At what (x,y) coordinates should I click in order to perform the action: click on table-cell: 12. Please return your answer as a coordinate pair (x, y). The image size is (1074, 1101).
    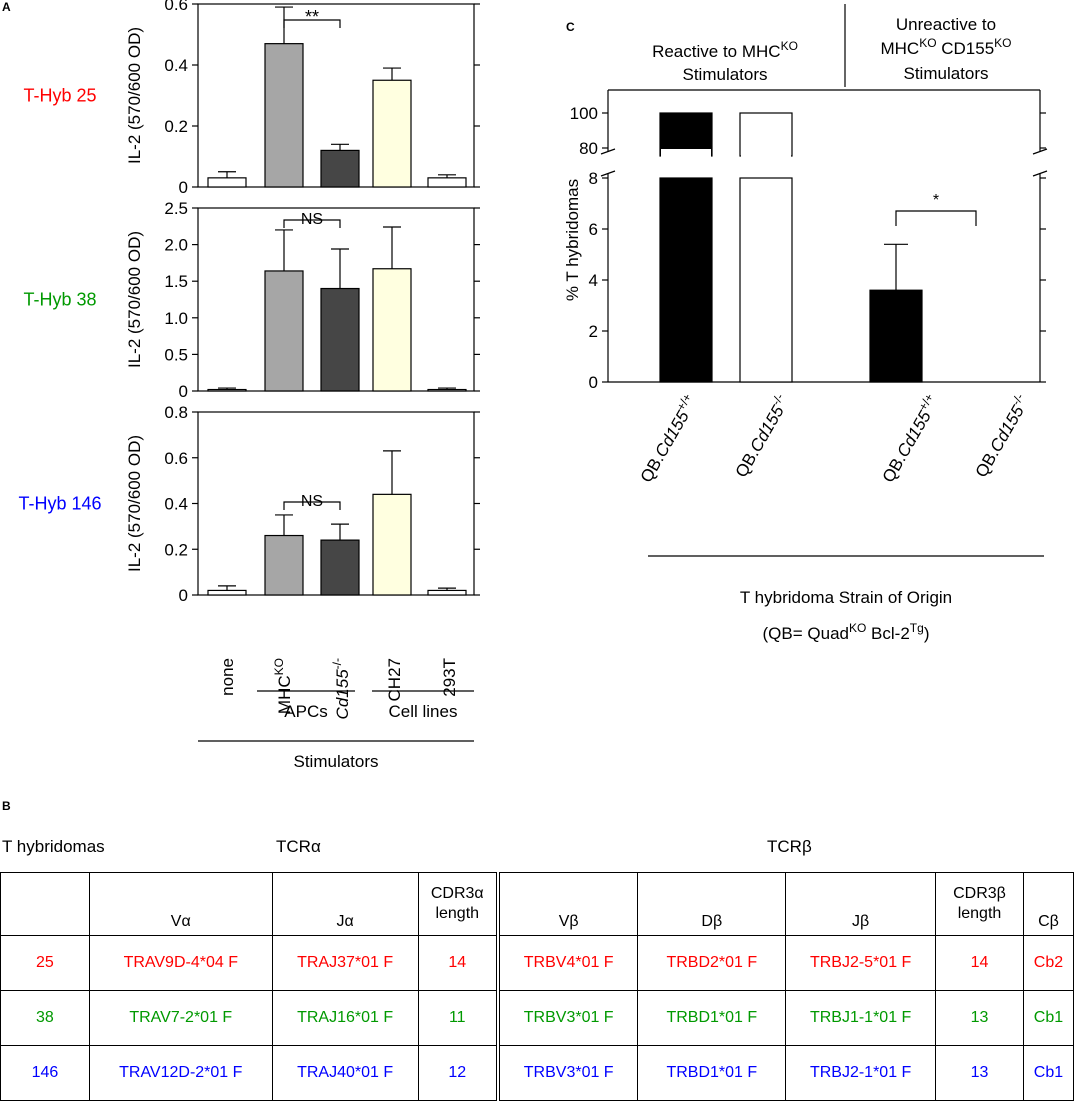
    Looking at the image, I should click on (458, 1073).